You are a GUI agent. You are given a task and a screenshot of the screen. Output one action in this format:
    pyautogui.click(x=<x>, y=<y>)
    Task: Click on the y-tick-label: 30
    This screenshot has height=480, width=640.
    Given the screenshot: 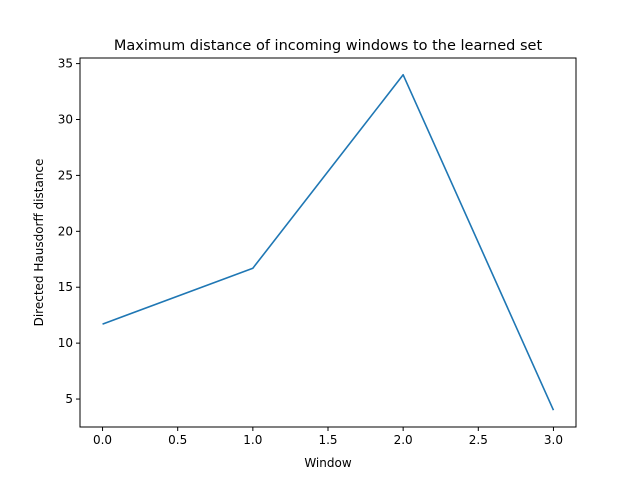 What is the action you would take?
    pyautogui.click(x=65, y=120)
    